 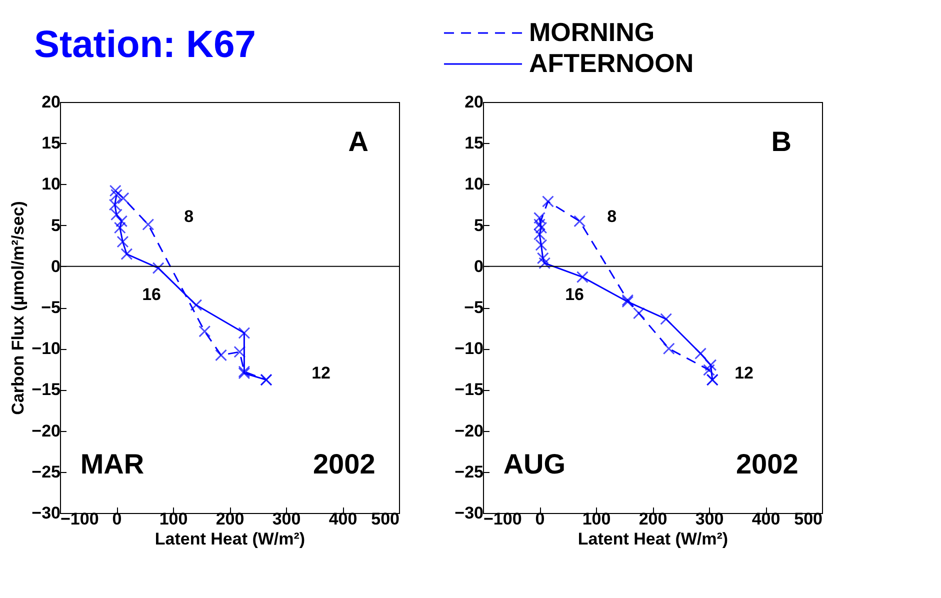 I want to click on chart-title: Station: K67, so click(x=145, y=45).